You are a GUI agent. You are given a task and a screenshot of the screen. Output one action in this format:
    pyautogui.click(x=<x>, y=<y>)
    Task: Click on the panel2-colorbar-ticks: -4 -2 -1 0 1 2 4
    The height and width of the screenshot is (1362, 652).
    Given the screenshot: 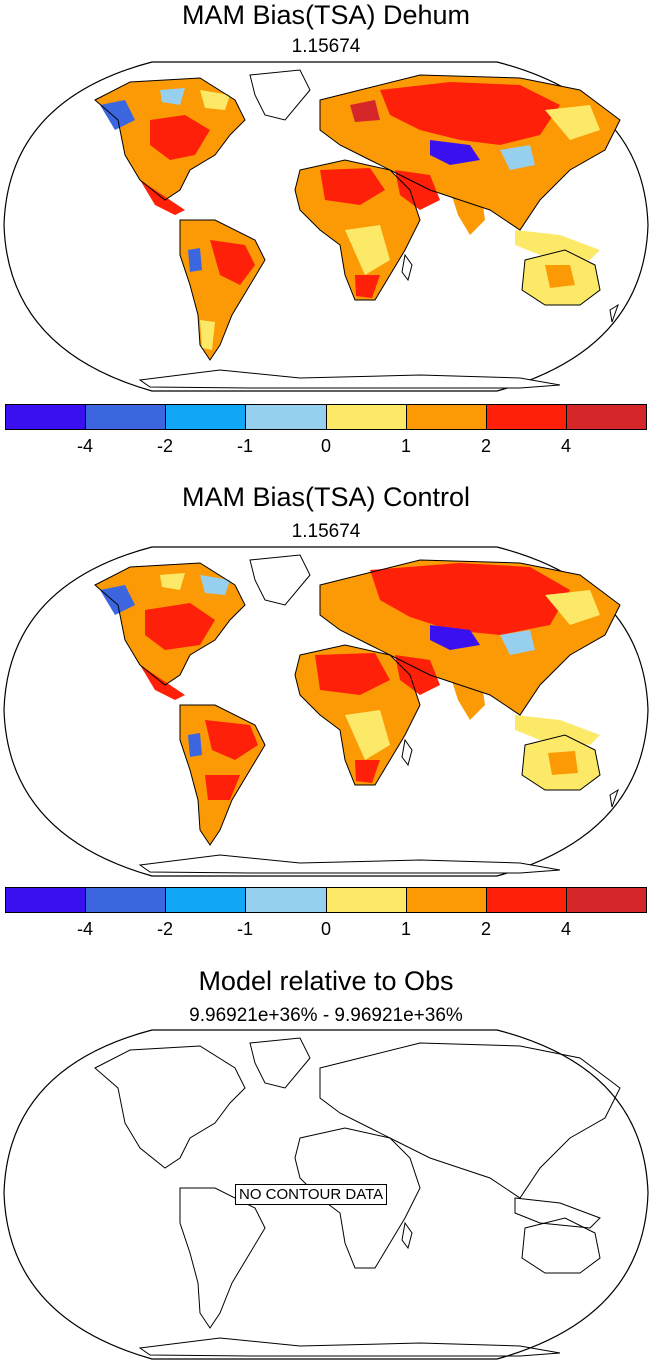 What is the action you would take?
    pyautogui.click(x=326, y=930)
    